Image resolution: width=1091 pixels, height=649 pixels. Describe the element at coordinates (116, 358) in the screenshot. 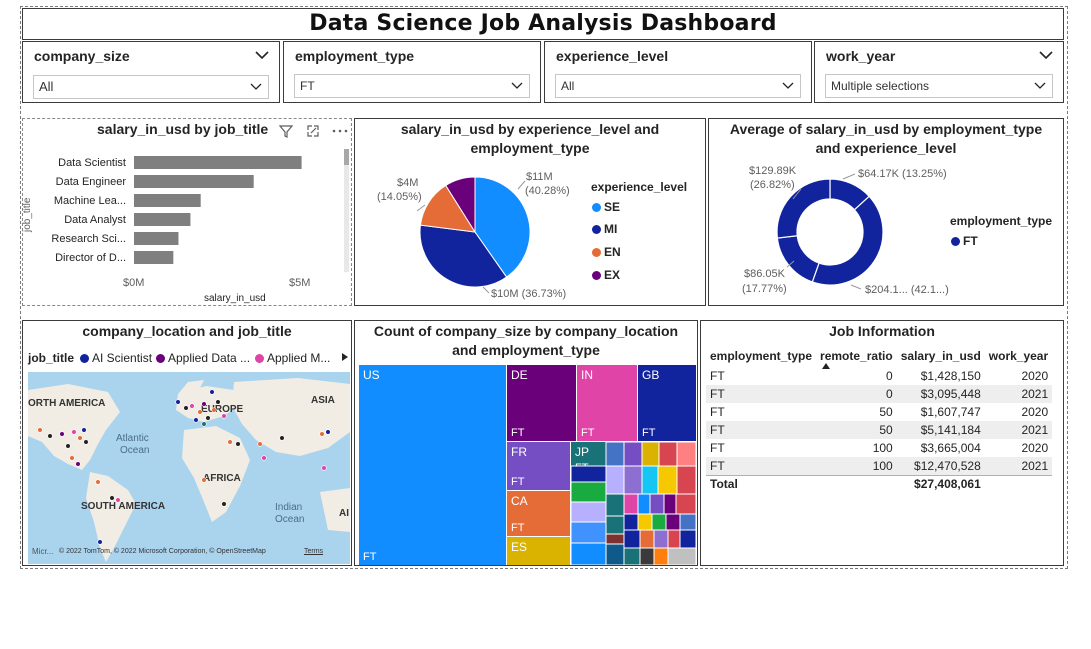

I see `map-legend-item: AI Scientist` at that location.